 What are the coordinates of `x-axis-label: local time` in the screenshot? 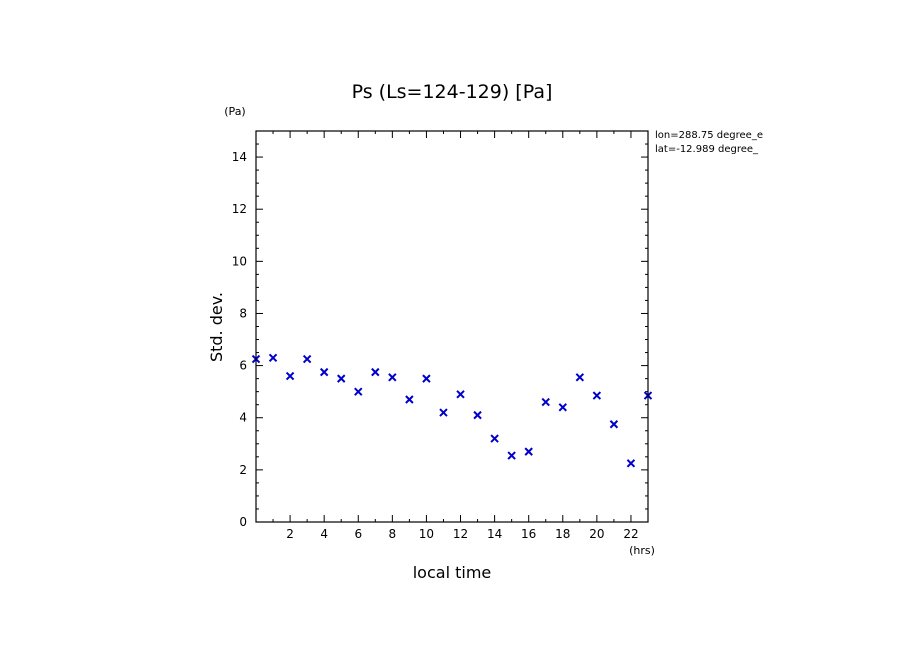 It's located at (452, 572).